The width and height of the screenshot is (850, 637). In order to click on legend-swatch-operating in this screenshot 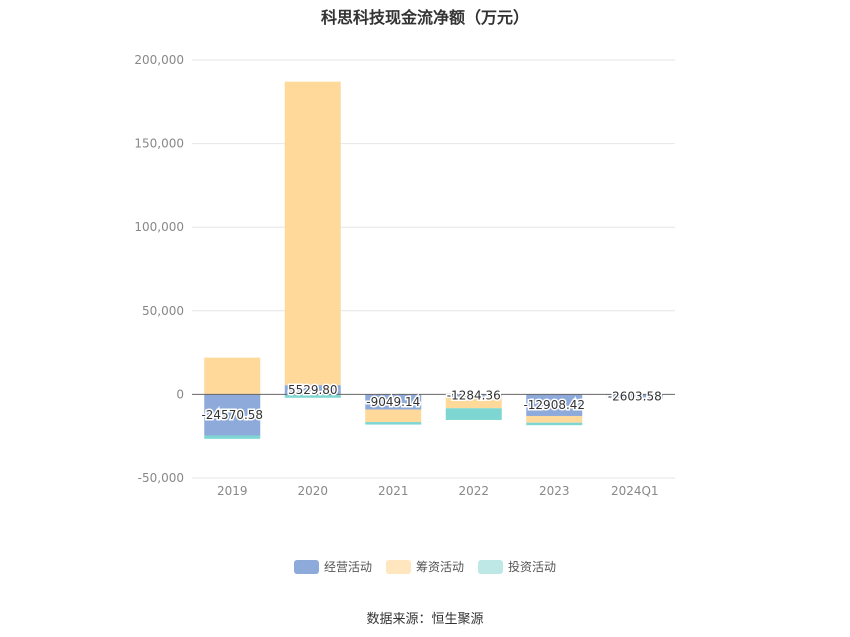, I will do `click(306, 566)`.